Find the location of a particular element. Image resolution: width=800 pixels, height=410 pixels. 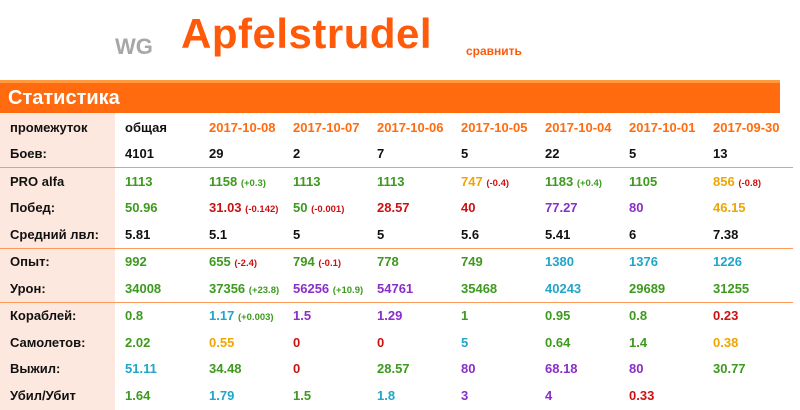

stat-value: 4101 is located at coordinates (139, 154).